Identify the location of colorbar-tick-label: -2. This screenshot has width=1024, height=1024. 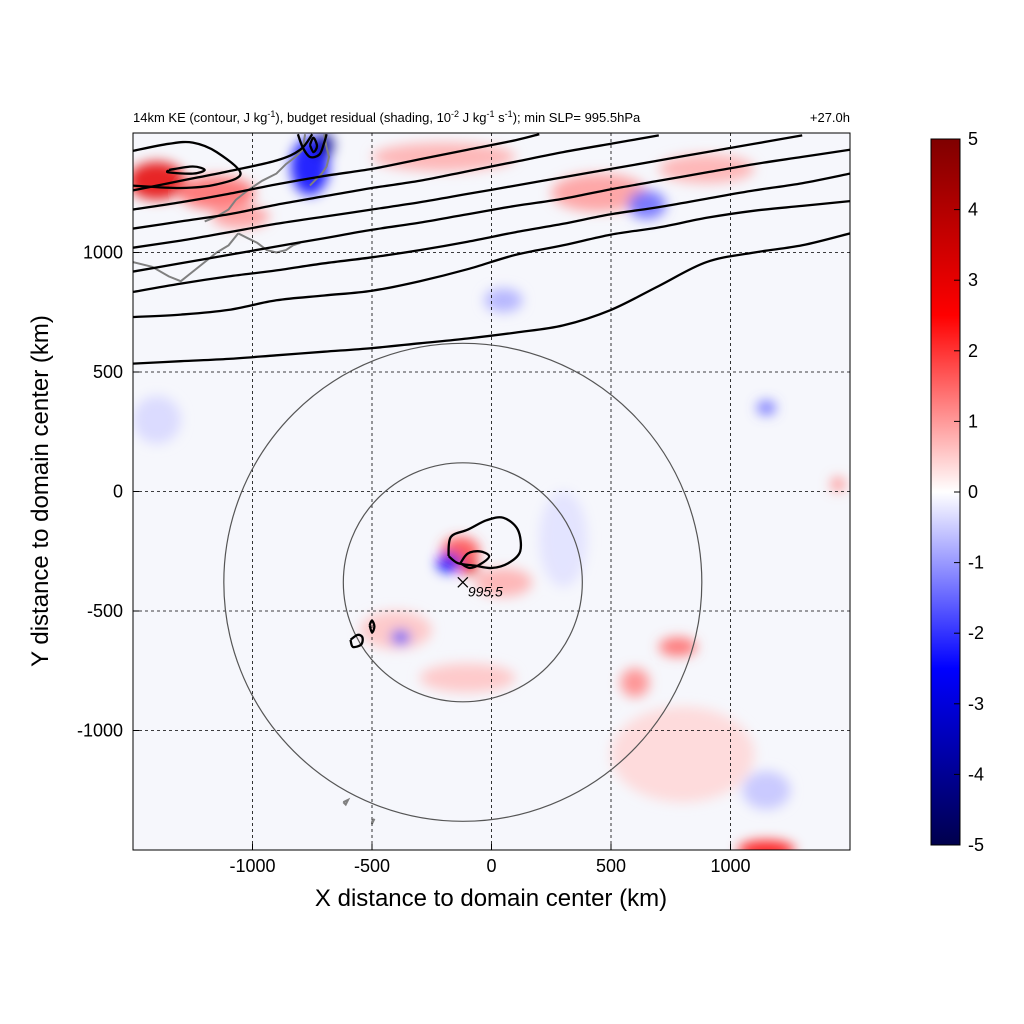
(976, 633).